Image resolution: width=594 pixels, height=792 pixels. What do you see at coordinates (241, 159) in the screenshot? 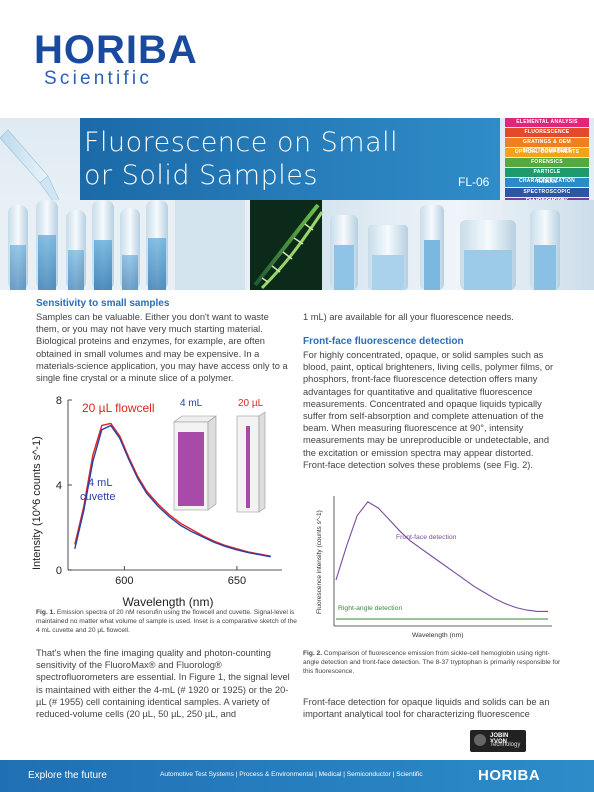
I see `document-title: Fluorescence on Small or Solid Samples` at bounding box center [241, 159].